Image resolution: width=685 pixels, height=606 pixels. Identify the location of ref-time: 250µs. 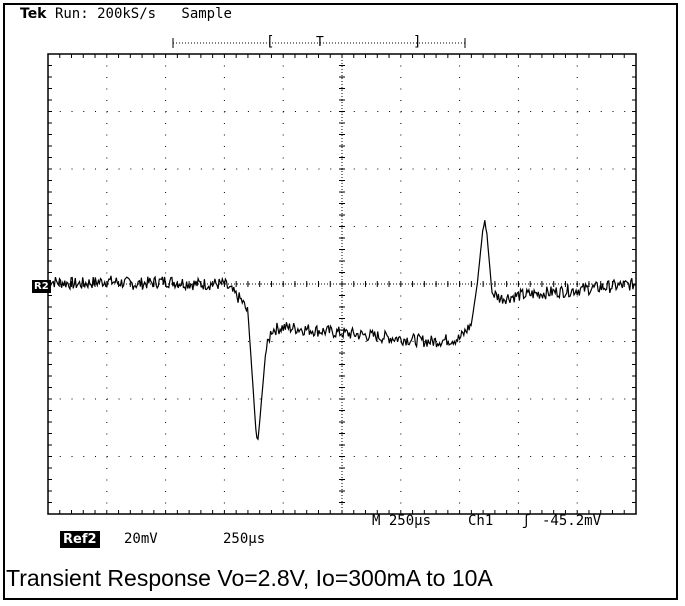
(244, 539).